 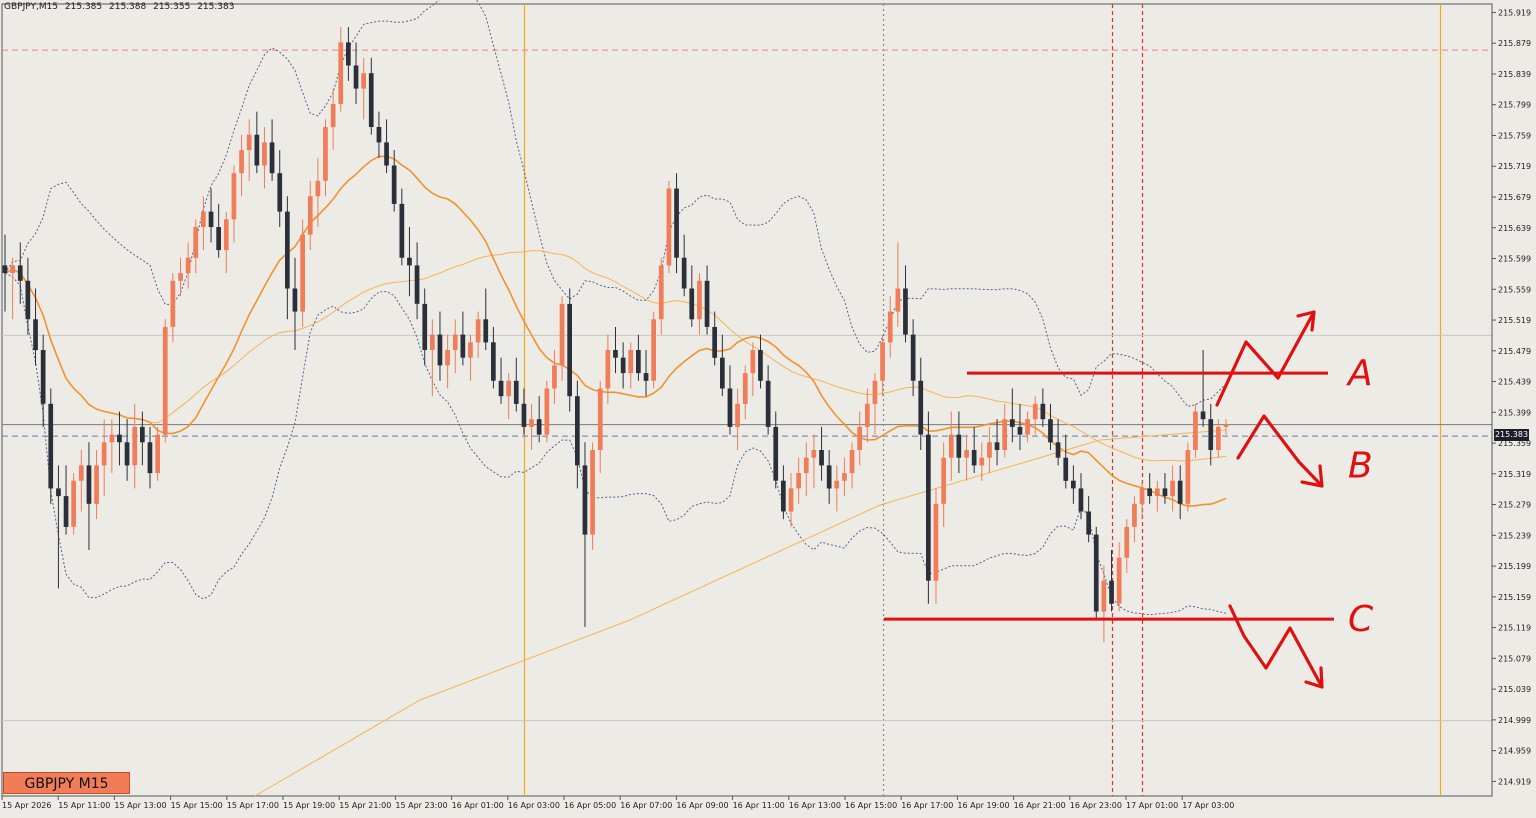 I want to click on price-tick-label: 215.599, so click(x=1514, y=259).